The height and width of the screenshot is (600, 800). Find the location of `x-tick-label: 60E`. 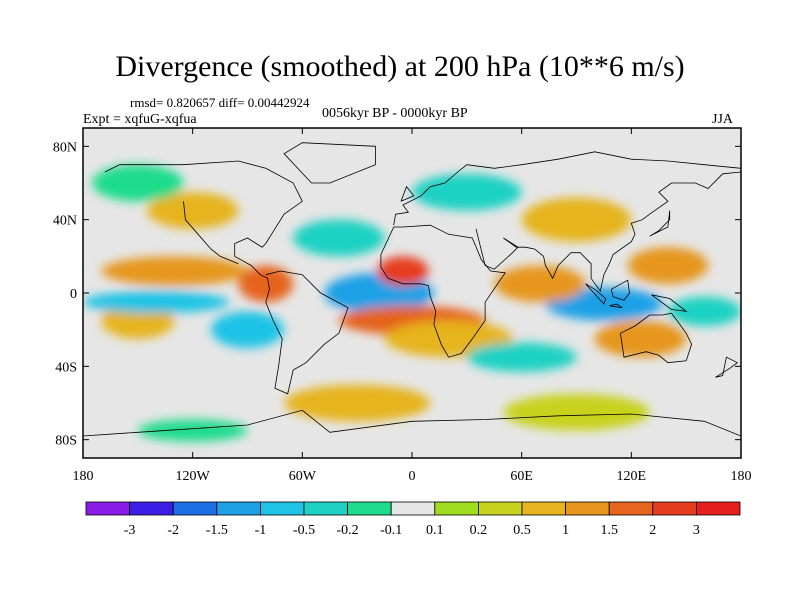

x-tick-label: 60E is located at coordinates (521, 476).